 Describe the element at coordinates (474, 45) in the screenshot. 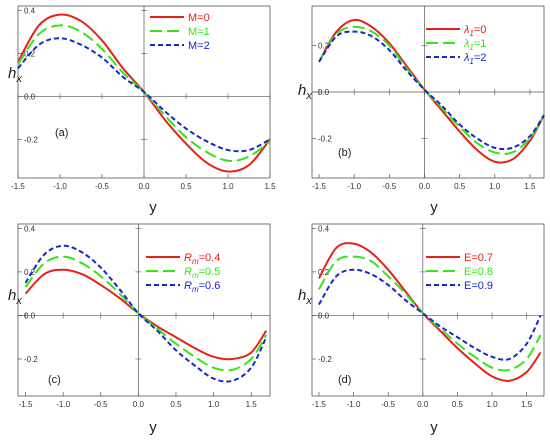

I see `legend-label-2: λ1=1` at that location.